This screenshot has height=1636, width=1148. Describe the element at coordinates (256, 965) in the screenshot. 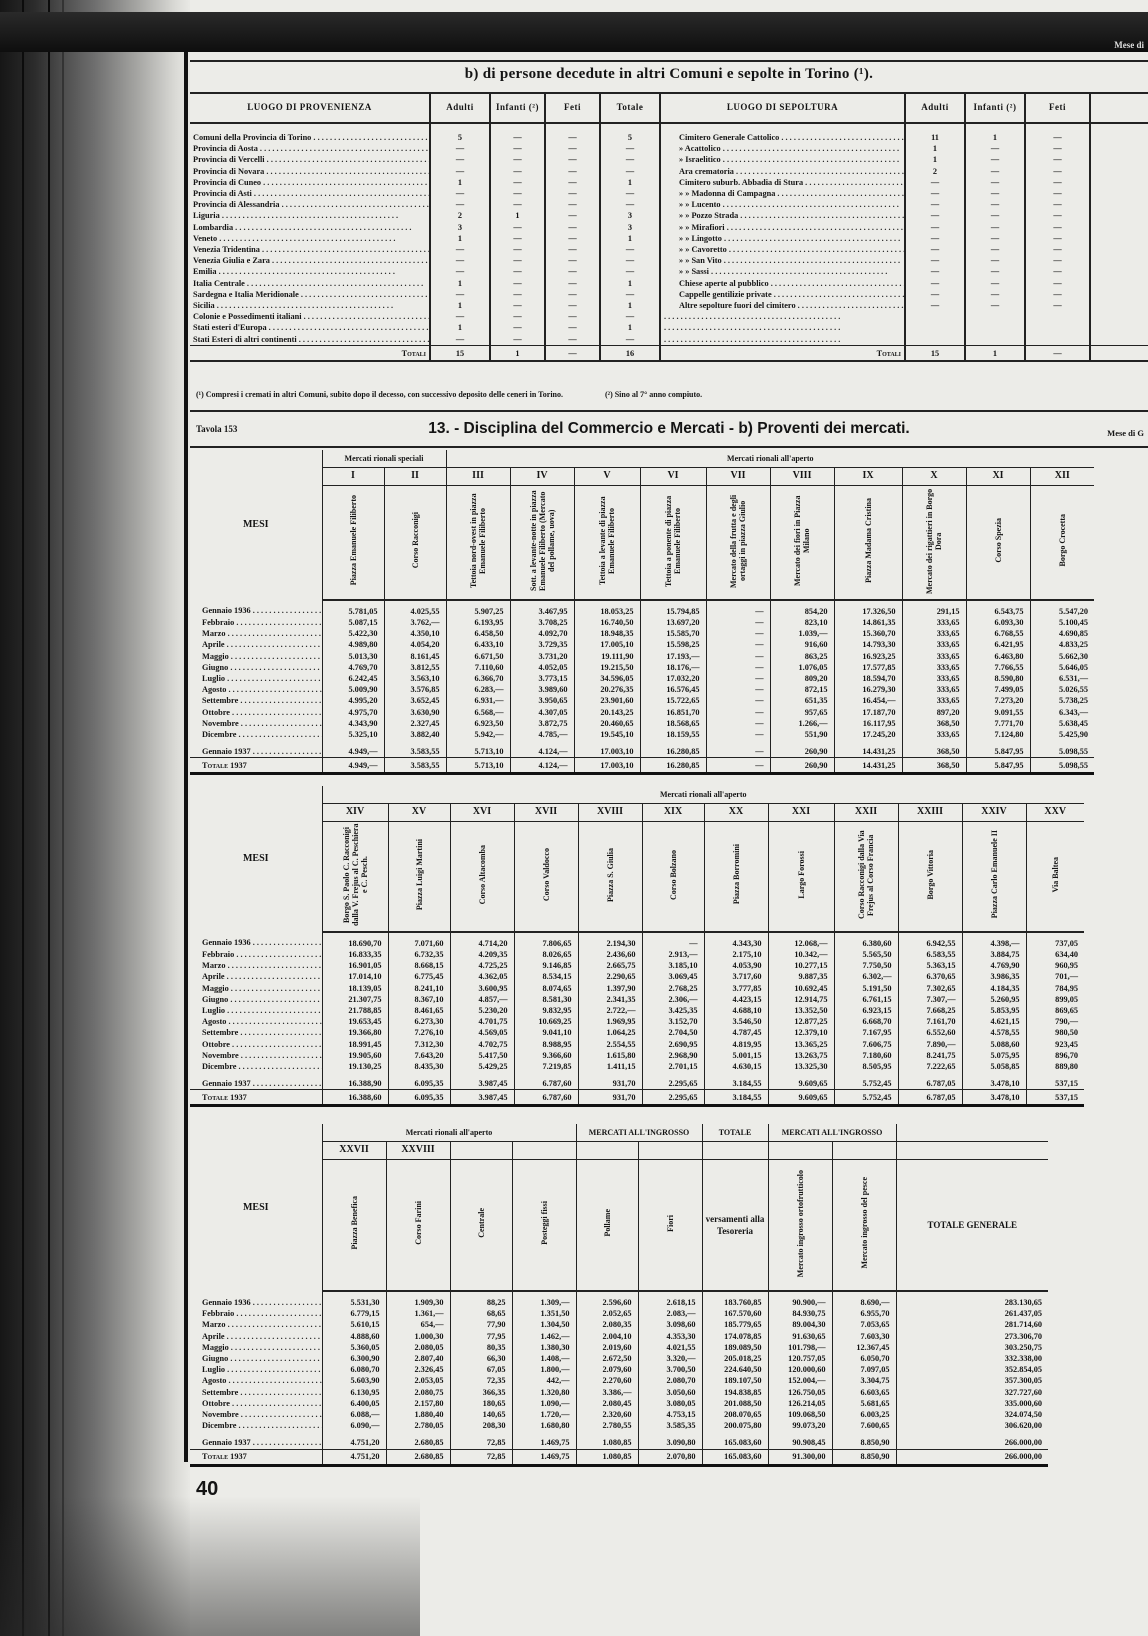

I see `month-label: Marzo` at that location.